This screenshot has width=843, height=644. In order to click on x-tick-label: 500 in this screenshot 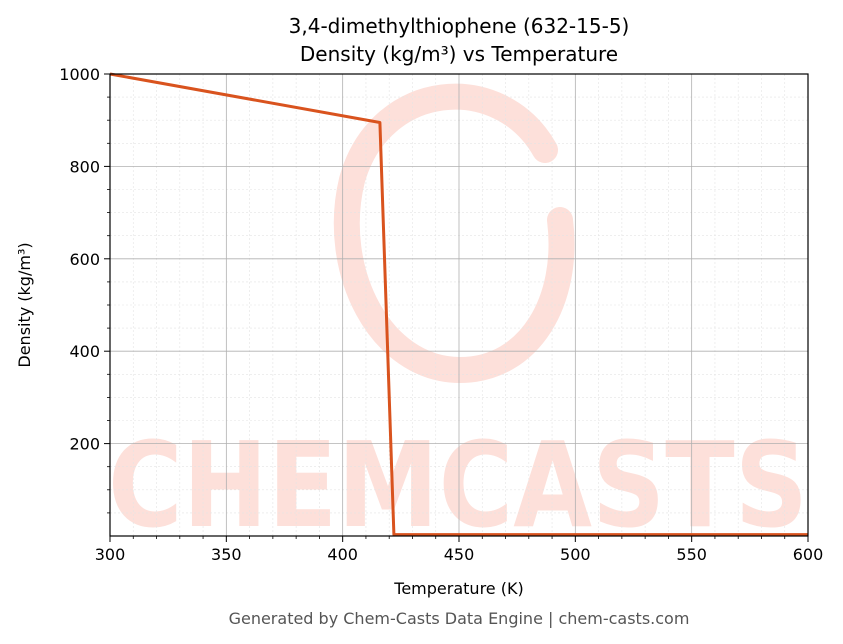, I will do `click(575, 554)`.